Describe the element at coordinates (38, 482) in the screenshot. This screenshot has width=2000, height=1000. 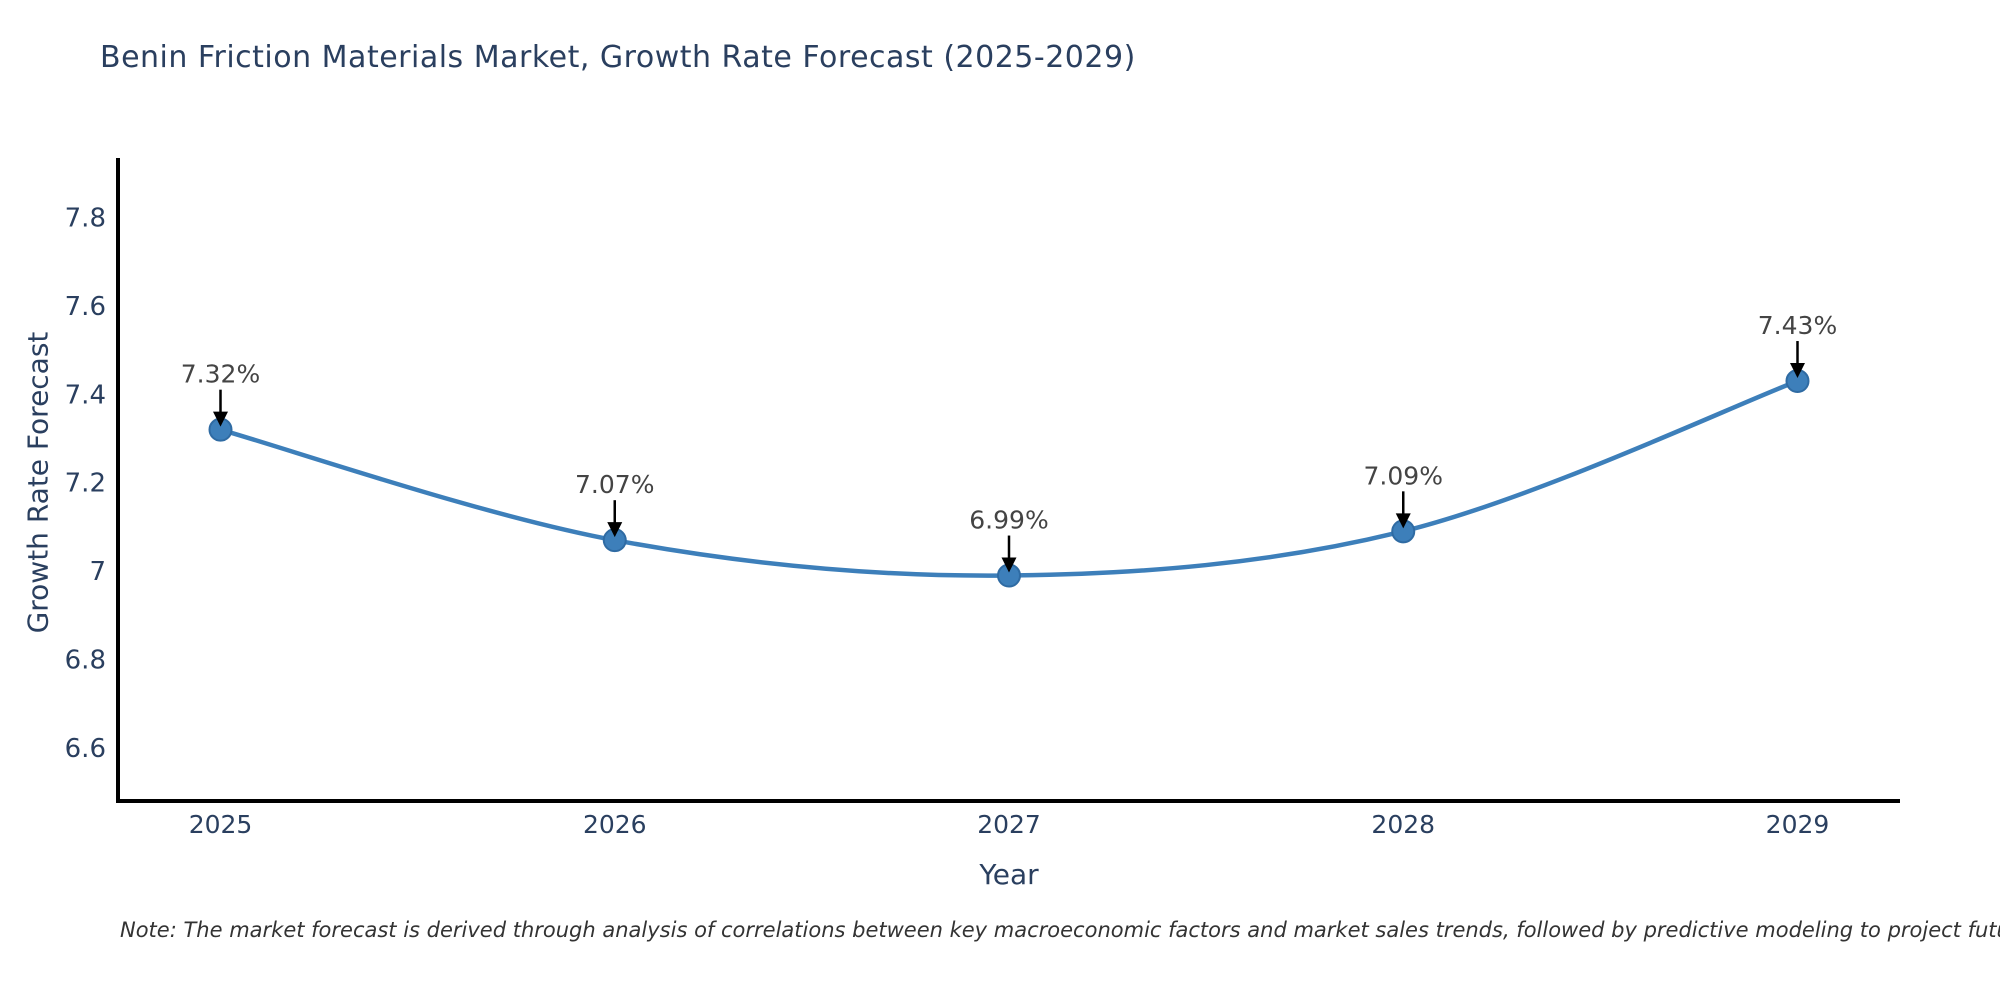
I see `y-axis-title: Growth Rate Forecast` at that location.